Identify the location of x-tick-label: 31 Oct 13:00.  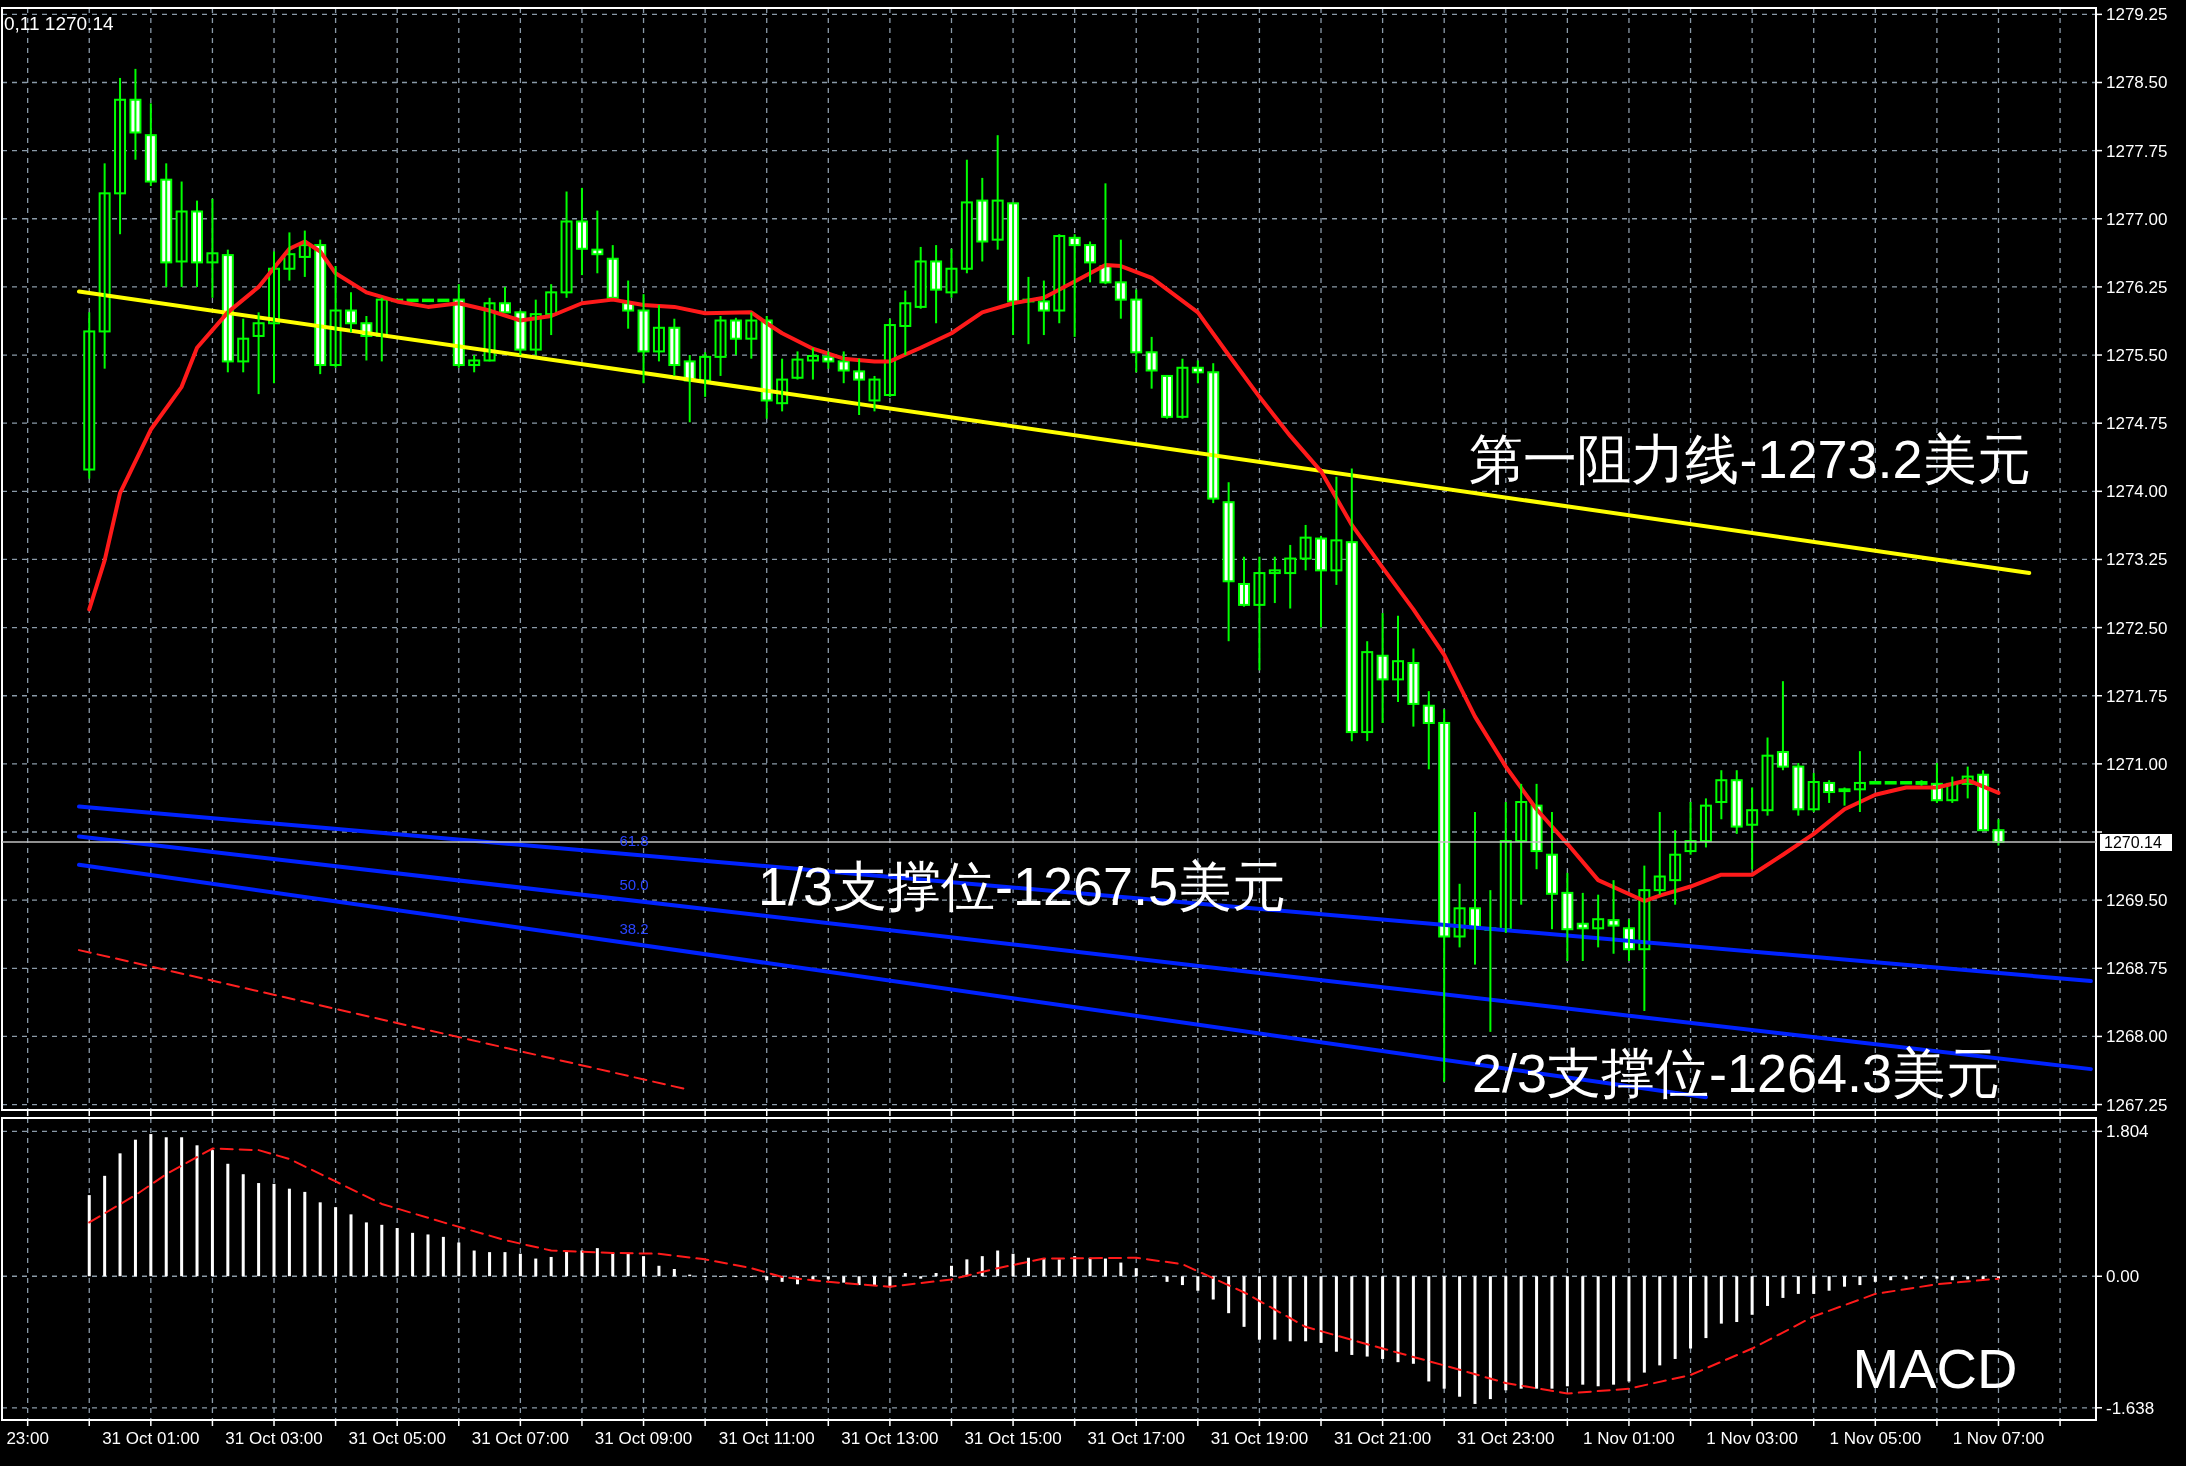
(890, 1438).